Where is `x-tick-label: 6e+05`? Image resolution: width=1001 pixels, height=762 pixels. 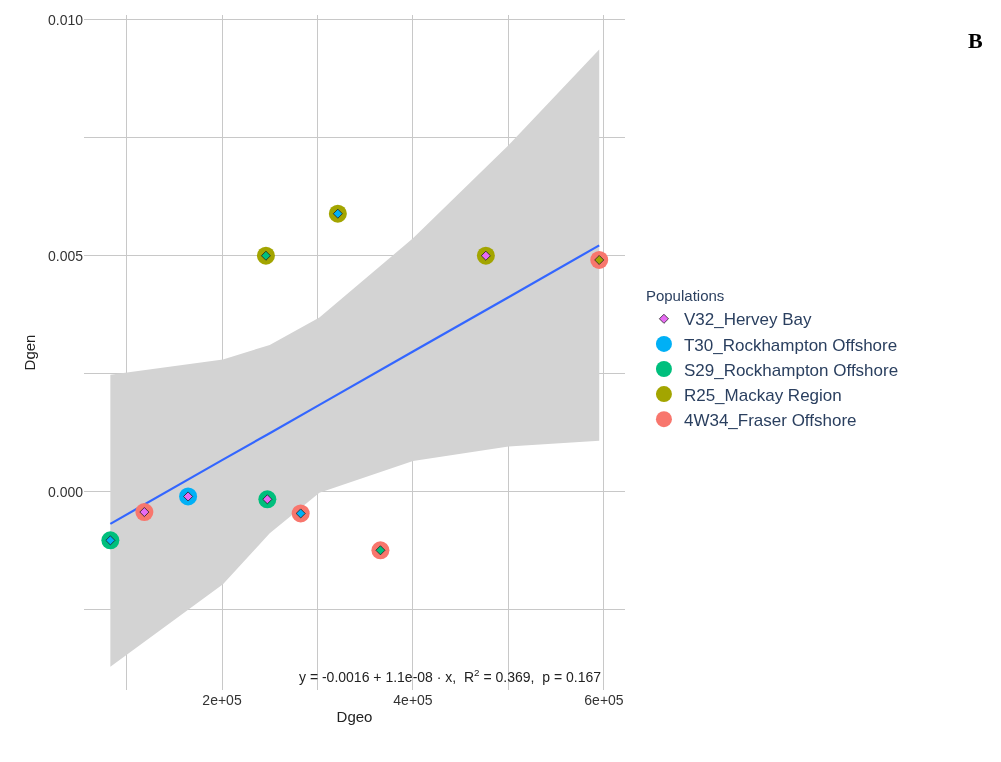 x-tick-label: 6e+05 is located at coordinates (604, 700).